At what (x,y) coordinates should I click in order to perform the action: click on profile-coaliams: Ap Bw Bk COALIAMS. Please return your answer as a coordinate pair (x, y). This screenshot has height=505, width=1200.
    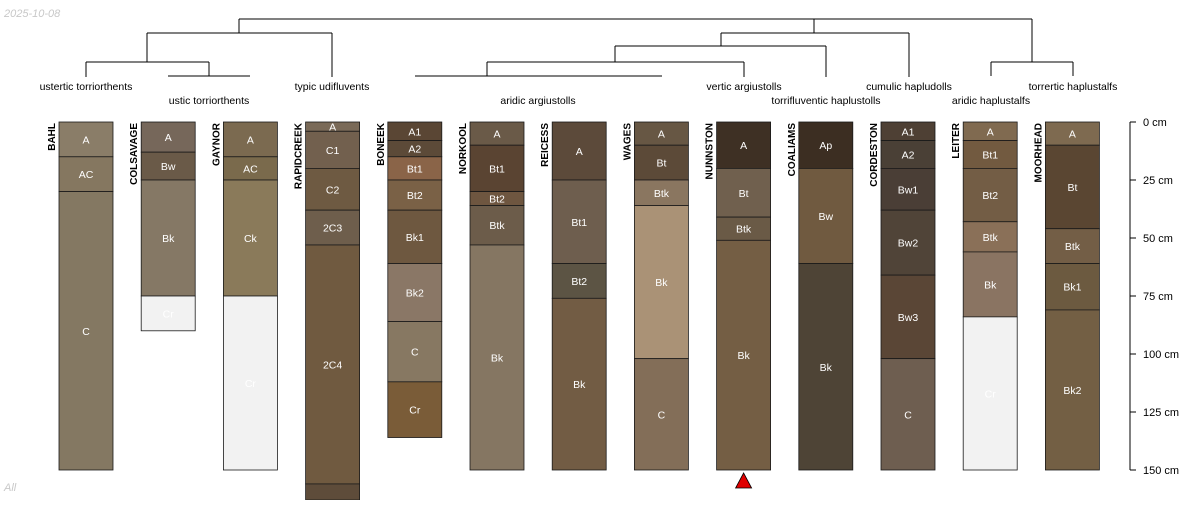
    Looking at the image, I should click on (820, 296).